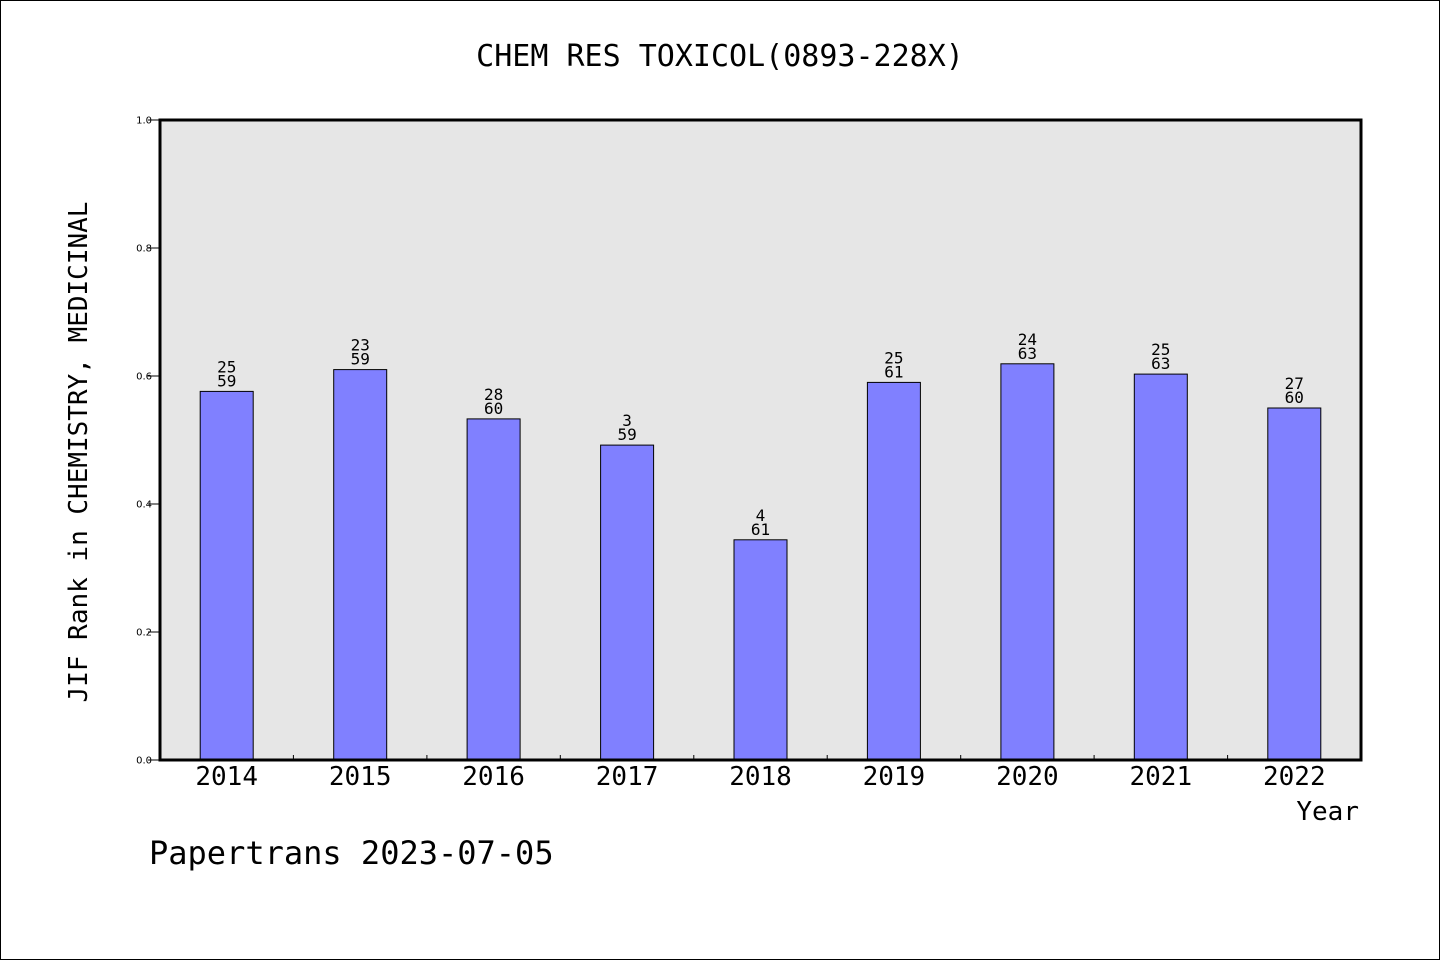 The width and height of the screenshot is (1440, 960). I want to click on bar-2021, so click(1160, 567).